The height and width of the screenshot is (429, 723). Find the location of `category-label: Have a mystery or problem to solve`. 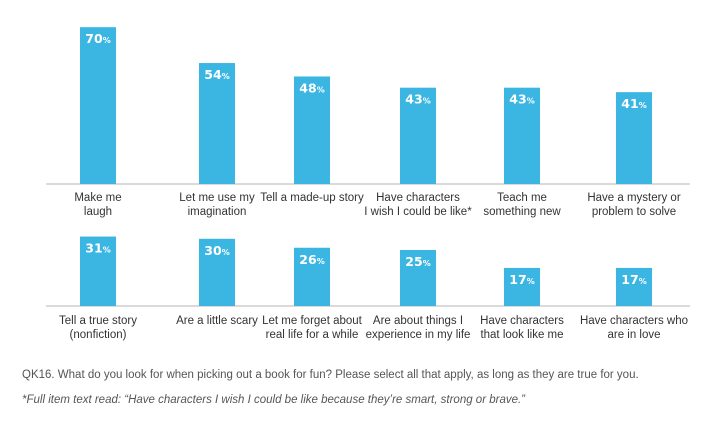

category-label: Have a mystery or problem to solve is located at coordinates (633, 205).